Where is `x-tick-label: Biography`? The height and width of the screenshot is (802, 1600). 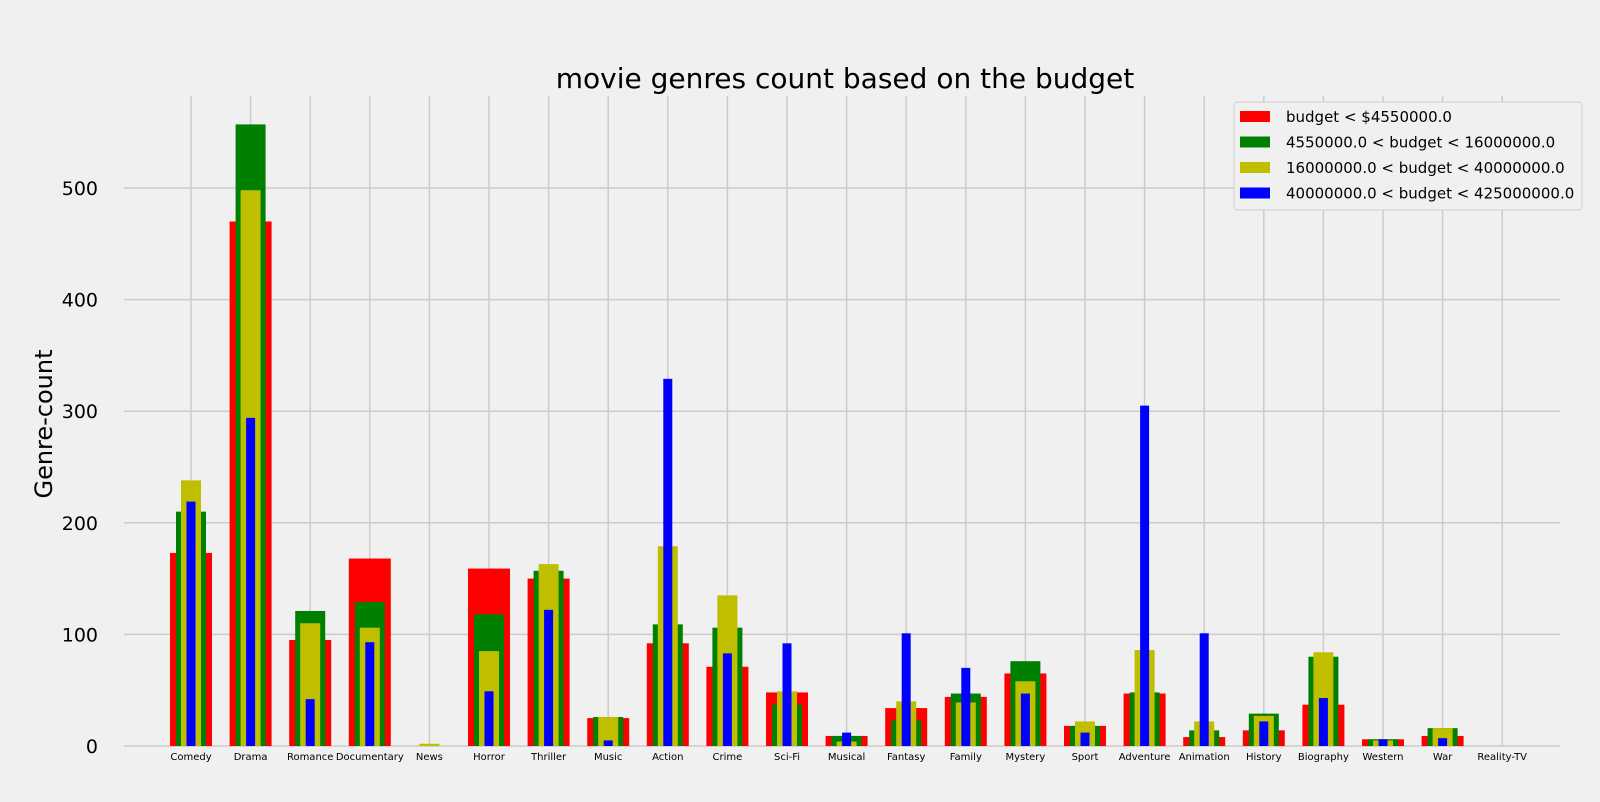 x-tick-label: Biography is located at coordinates (1323, 757).